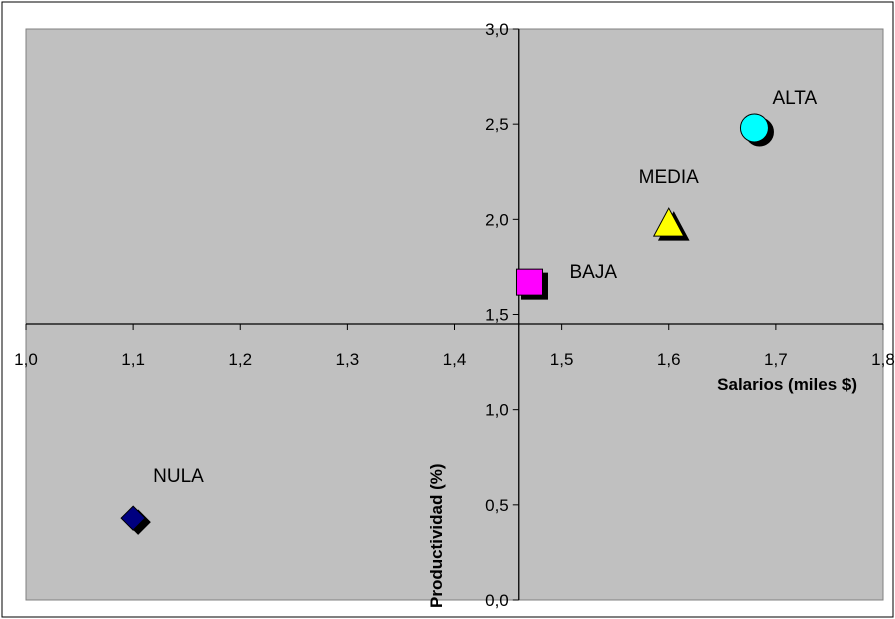  What do you see at coordinates (668, 222) in the screenshot?
I see `marker-triangle` at bounding box center [668, 222].